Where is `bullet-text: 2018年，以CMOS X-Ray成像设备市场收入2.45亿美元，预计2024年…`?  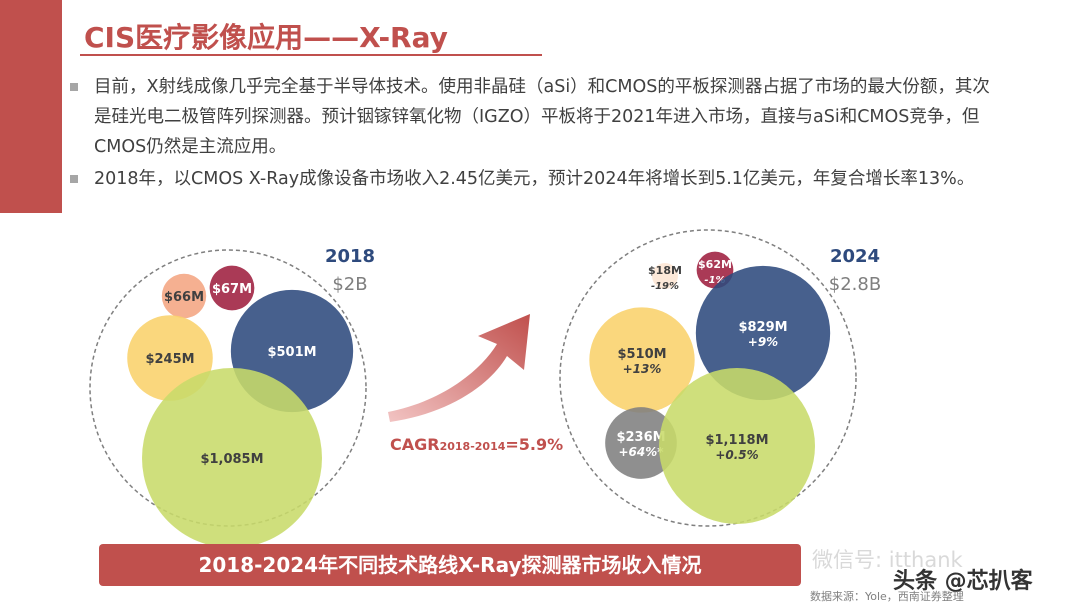 bullet-text: 2018年，以CMOS X-Ray成像设备市场收入2.45亿美元，预计2024年… is located at coordinates (534, 179).